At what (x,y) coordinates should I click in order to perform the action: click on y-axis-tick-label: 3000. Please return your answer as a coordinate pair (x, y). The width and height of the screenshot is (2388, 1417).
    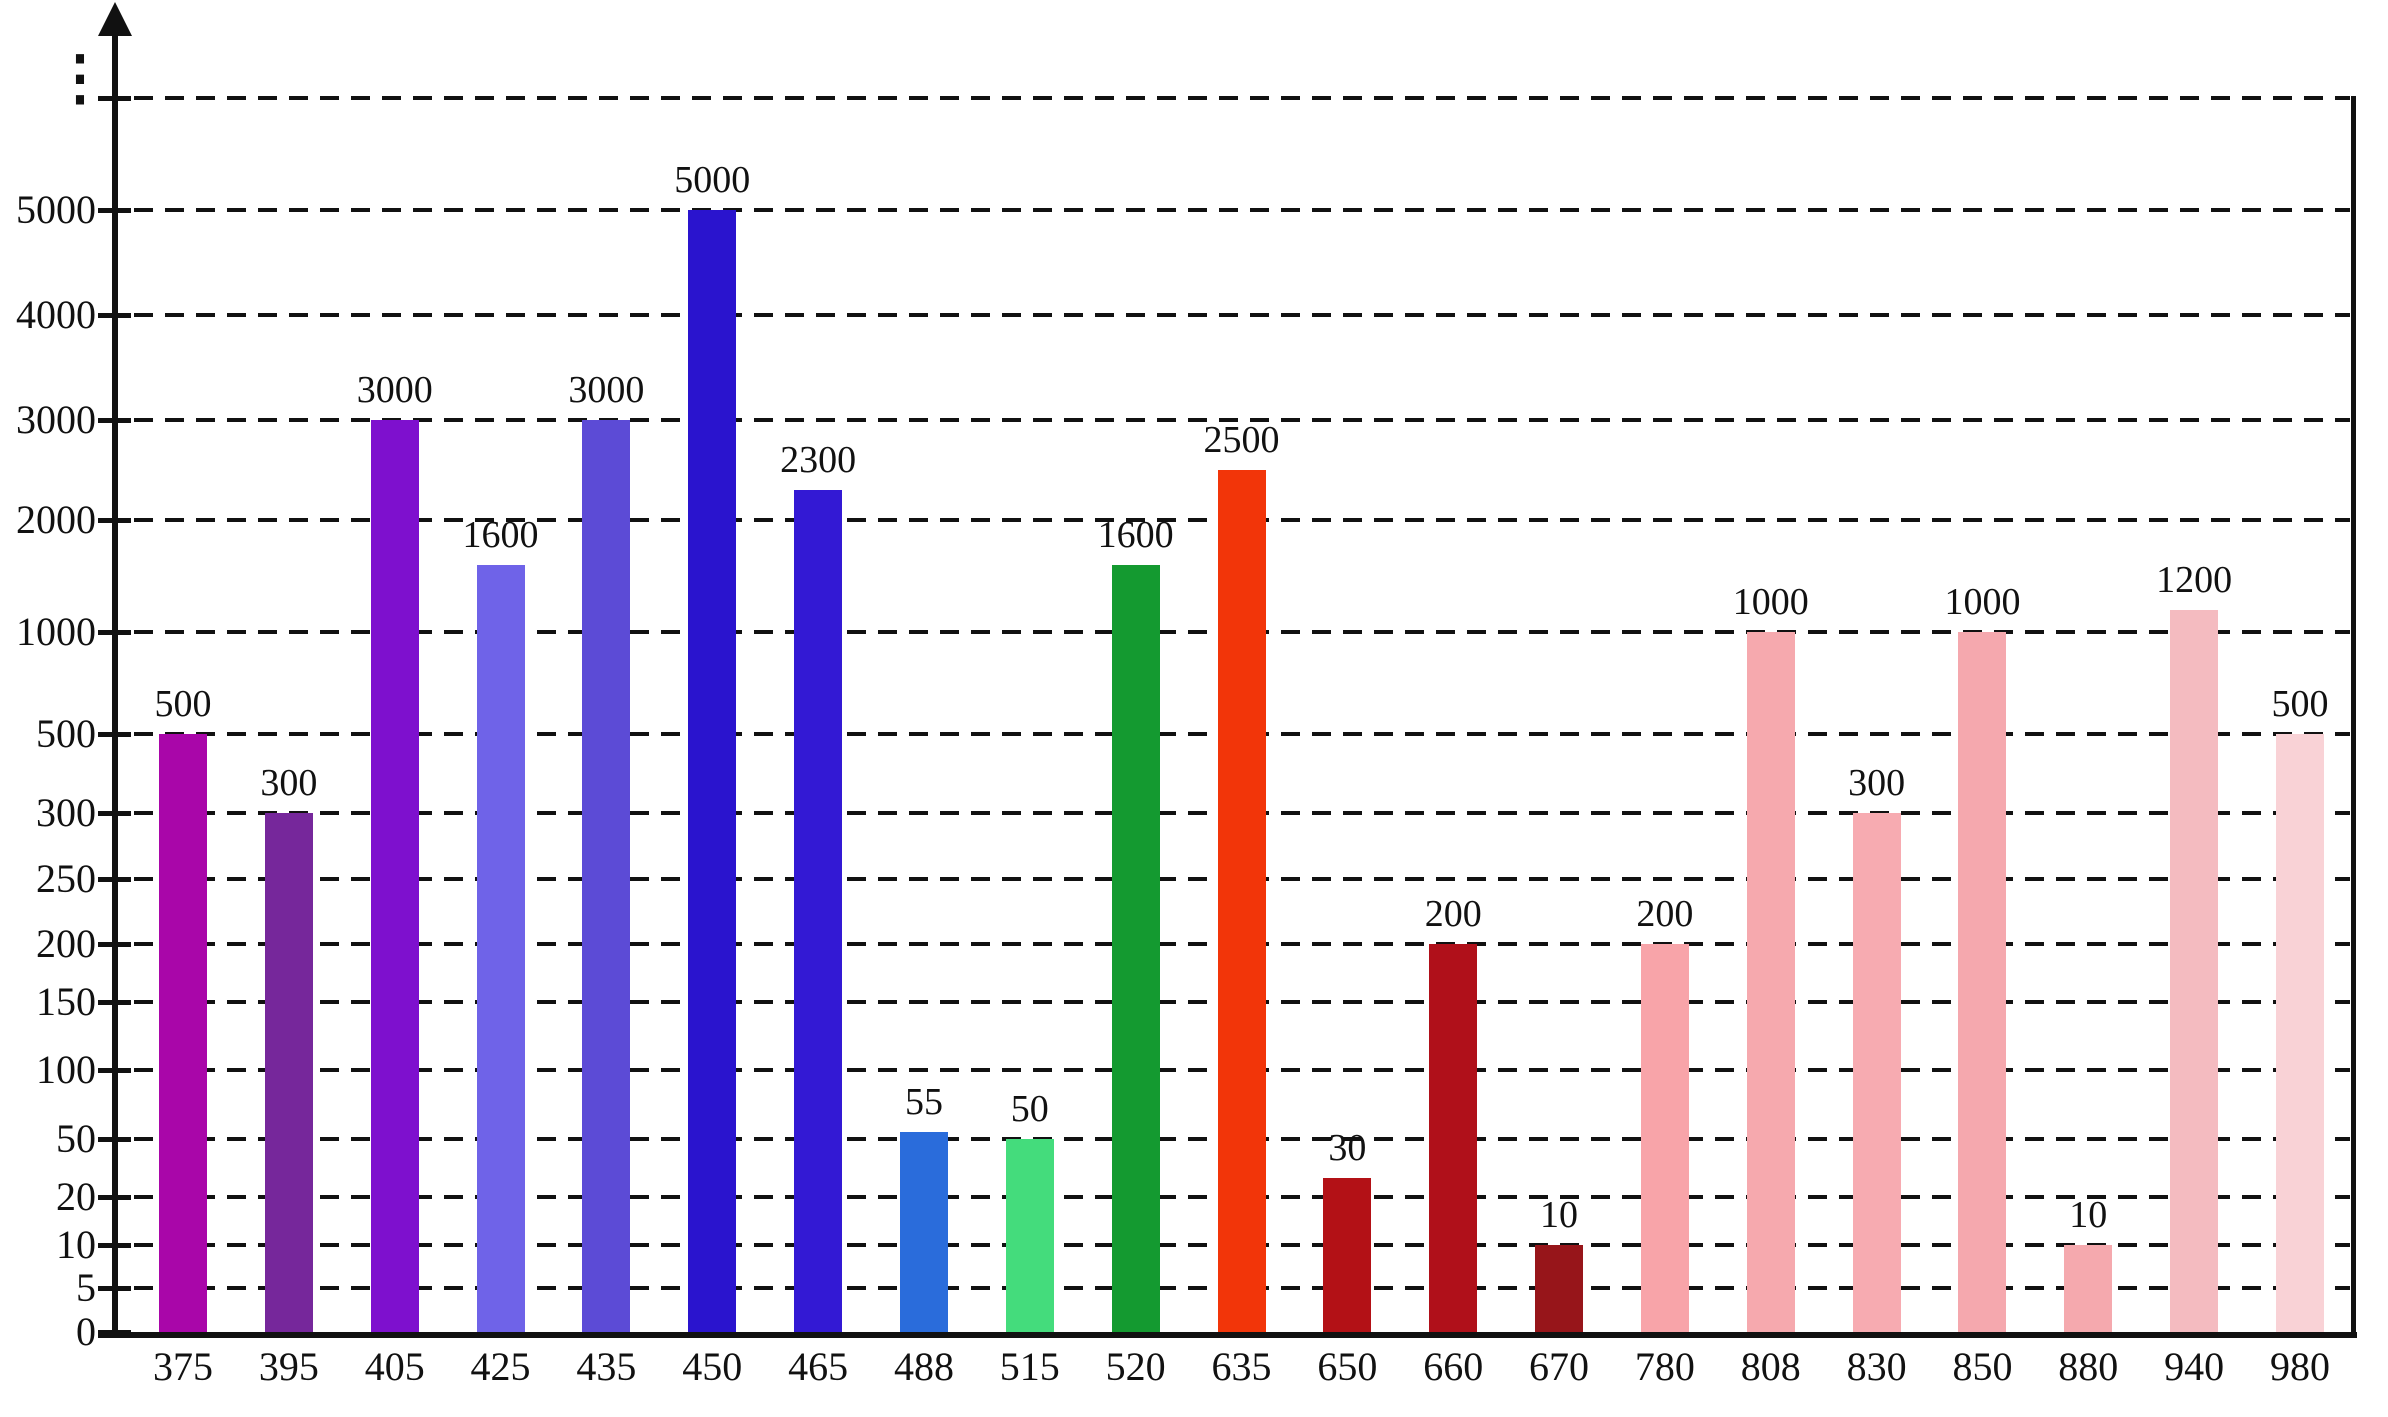
    Looking at the image, I should click on (56, 419).